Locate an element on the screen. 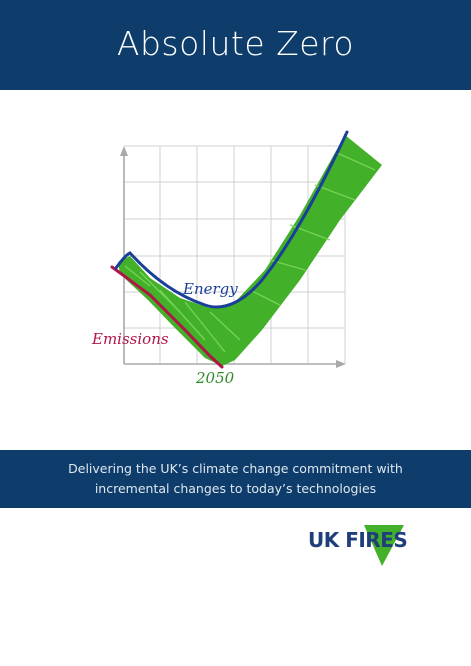 This screenshot has height=666, width=471. uk-fires-logo: UK FIRES is located at coordinates (363, 545).